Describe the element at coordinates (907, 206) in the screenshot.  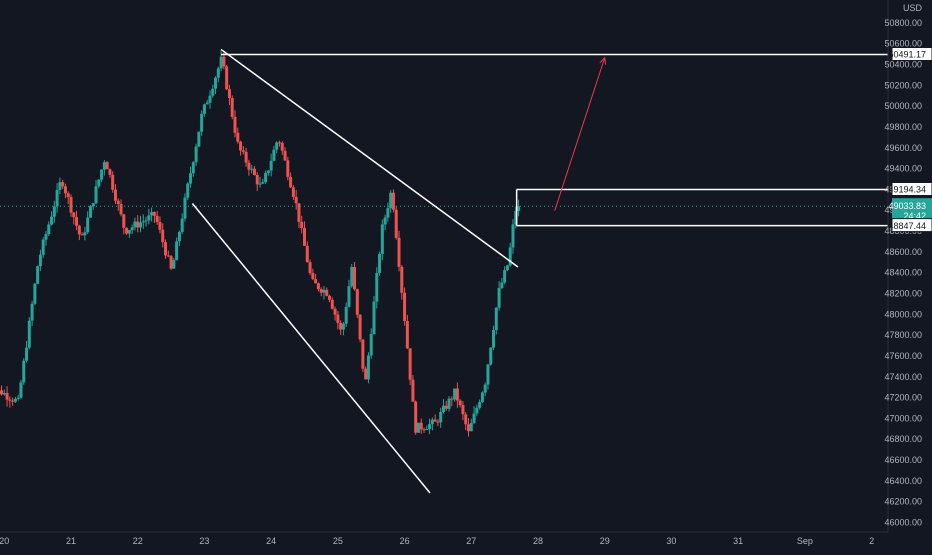
I see `current-price-value: 49033.83` at that location.